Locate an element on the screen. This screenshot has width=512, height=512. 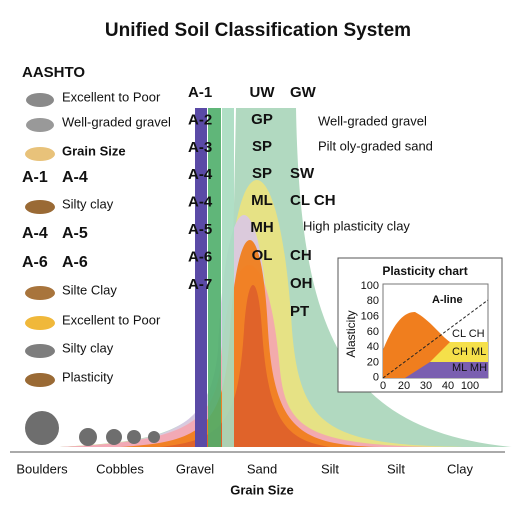
y-tick-label: 80 is located at coordinates (373, 301).